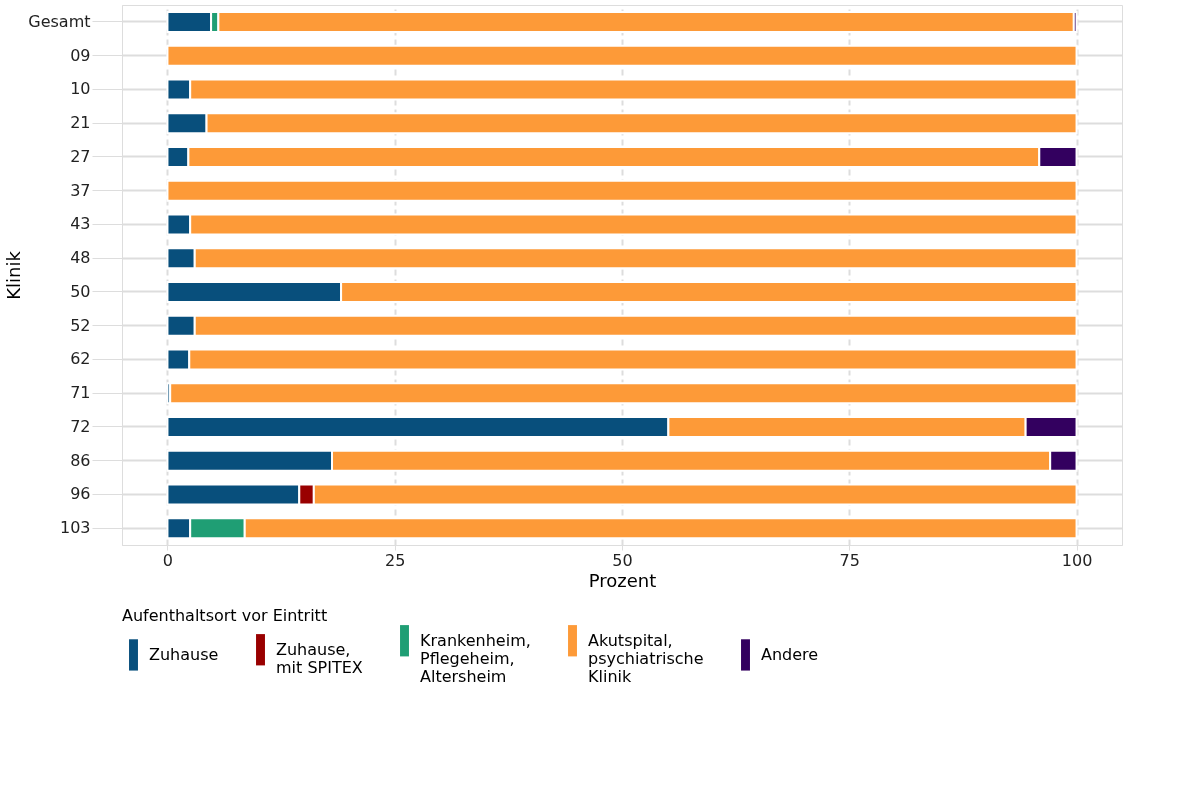  I want to click on y-tick-label: 09, so click(80, 55).